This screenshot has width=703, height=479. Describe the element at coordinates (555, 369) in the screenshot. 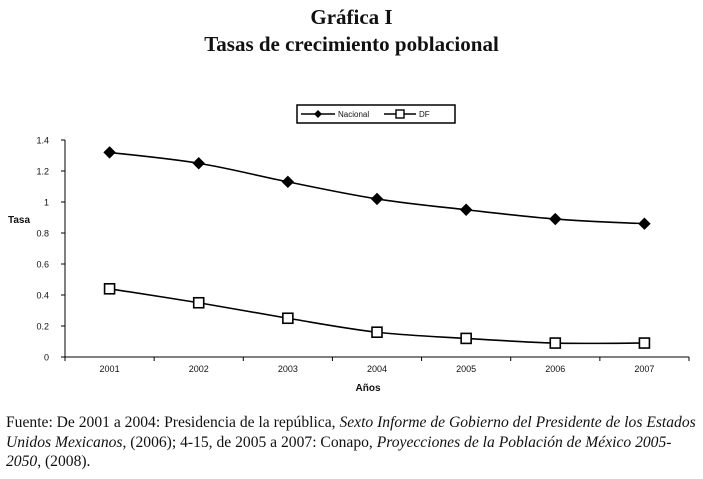

I see `x-tick-label: 2006` at that location.